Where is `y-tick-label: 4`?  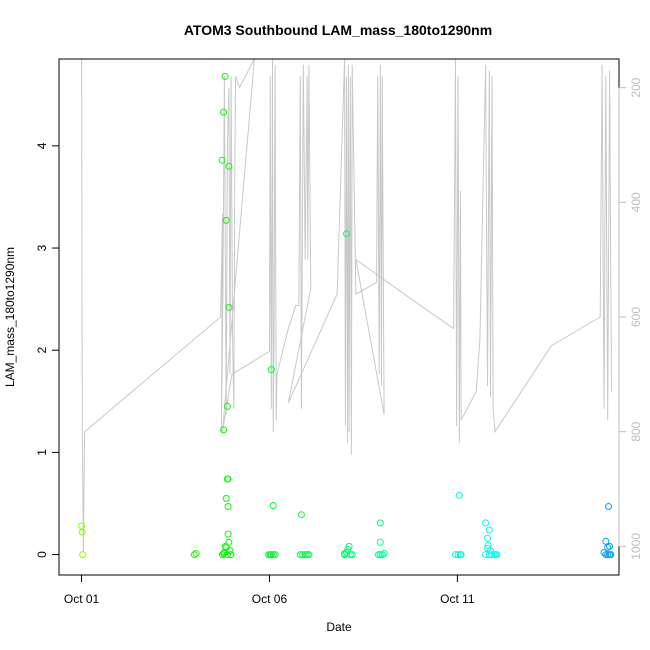 y-tick-label: 4 is located at coordinates (42, 145).